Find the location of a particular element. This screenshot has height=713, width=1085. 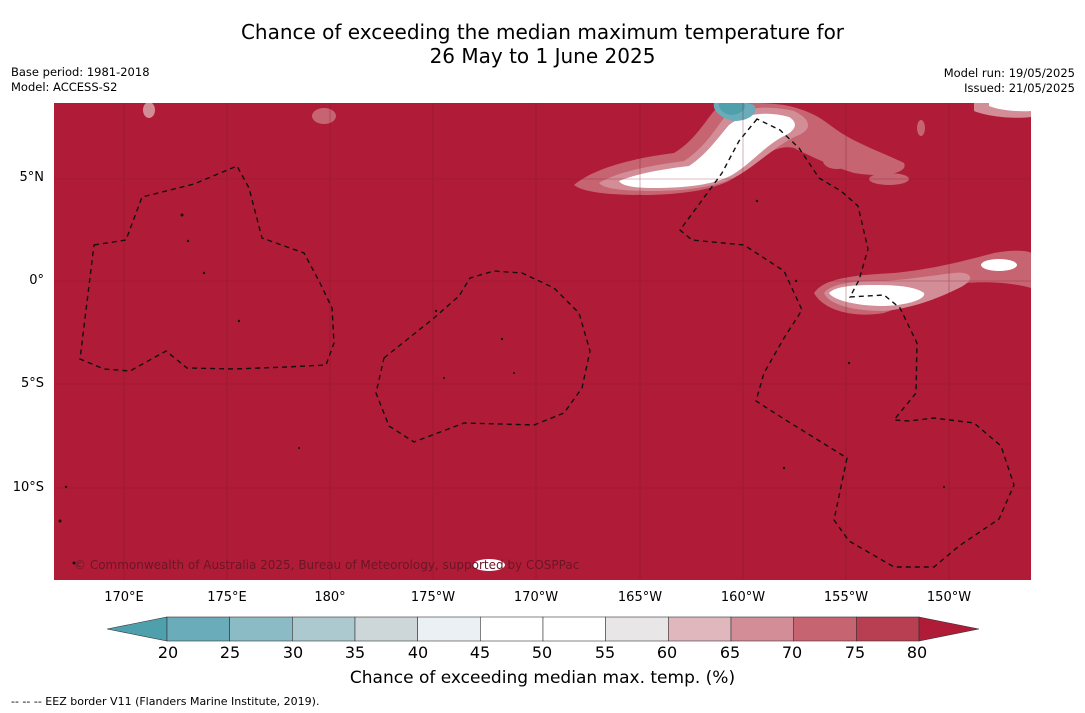

cb-tick-45: 45 is located at coordinates (480, 652).